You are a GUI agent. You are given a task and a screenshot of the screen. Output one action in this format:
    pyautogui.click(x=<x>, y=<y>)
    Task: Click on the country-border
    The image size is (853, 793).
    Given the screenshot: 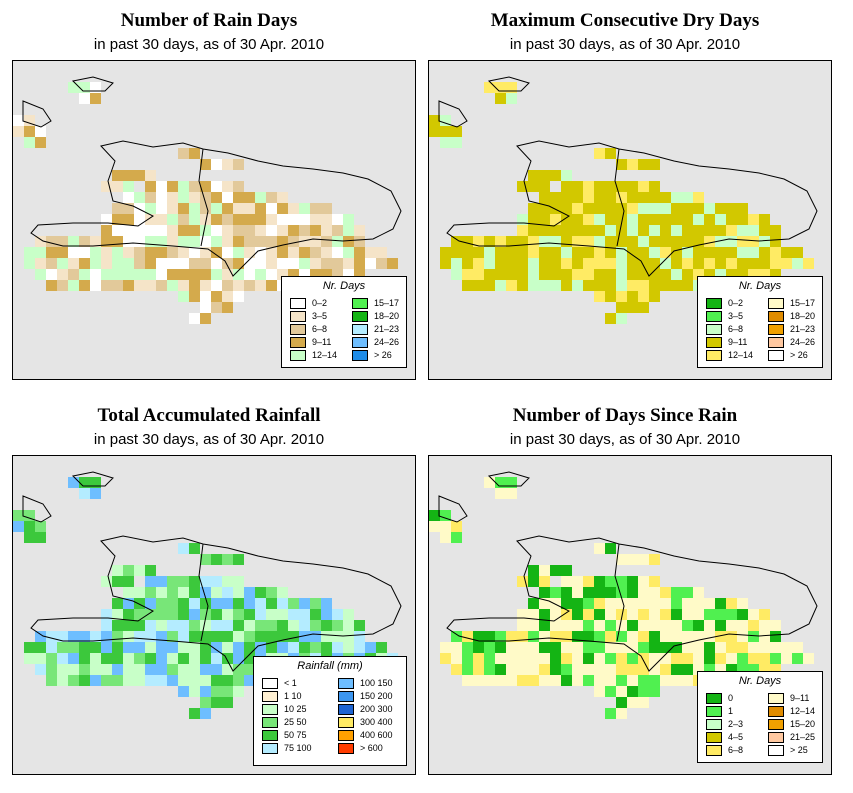 What is the action you would take?
    pyautogui.click(x=203, y=592)
    